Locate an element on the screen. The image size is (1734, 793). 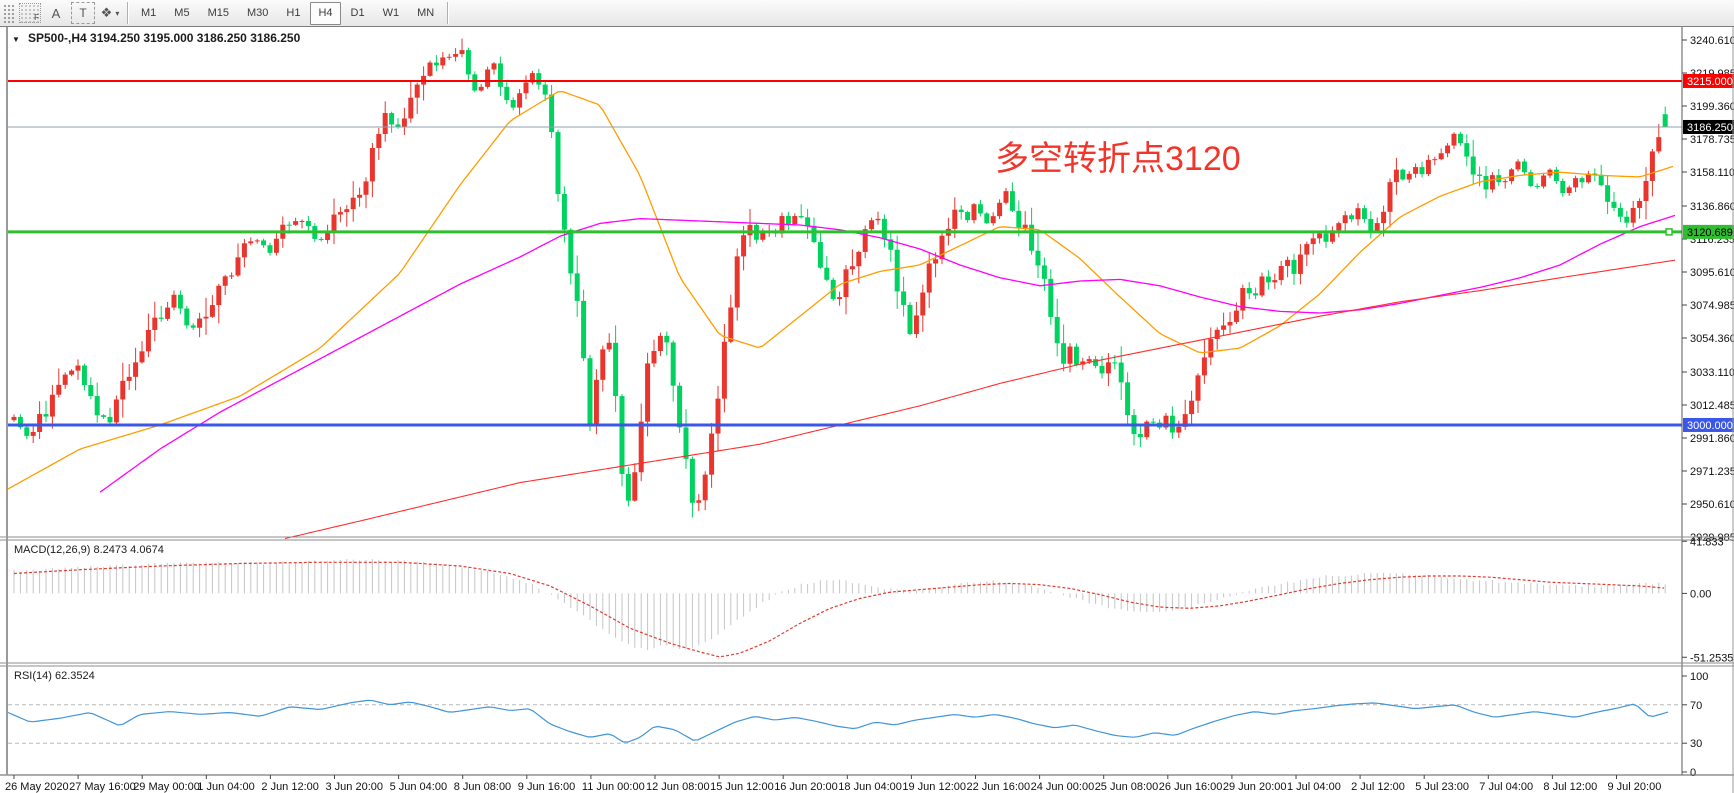
rsi-panel-label: RSI(14) 62.3524 is located at coordinates (54, 676).